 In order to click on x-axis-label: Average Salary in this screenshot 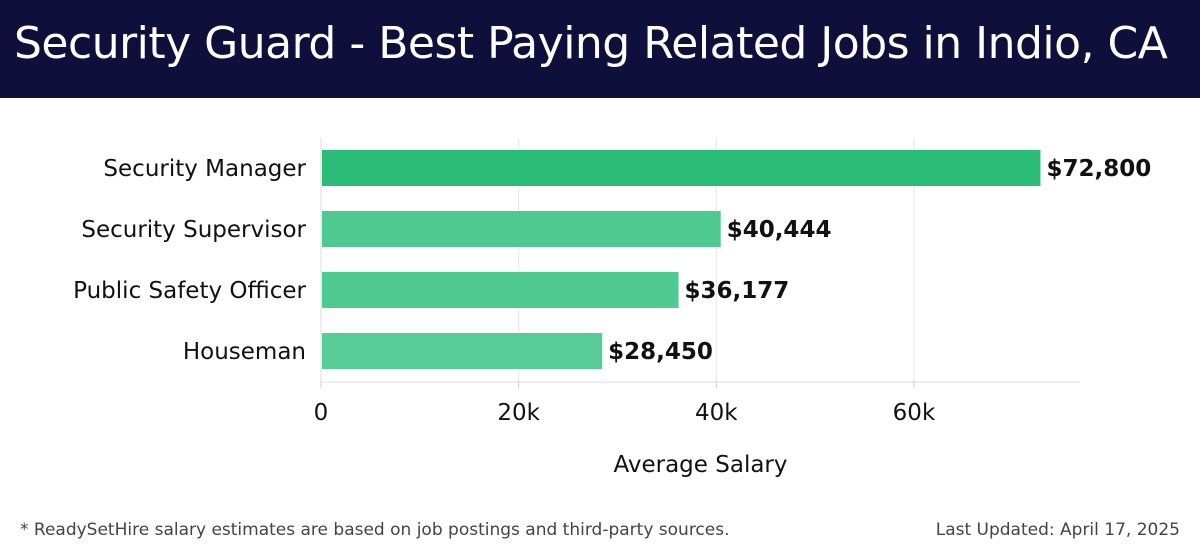, I will do `click(700, 465)`.